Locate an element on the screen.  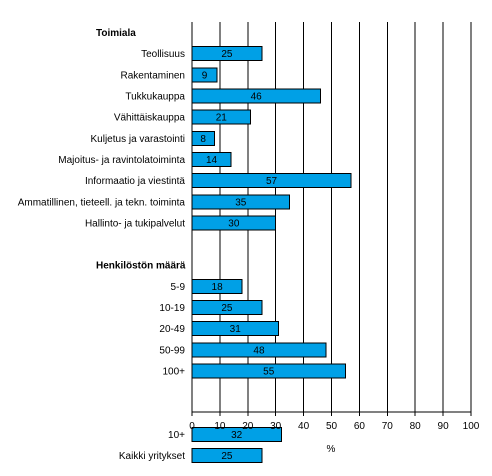
bar-value-label: 57 is located at coordinates (272, 181).